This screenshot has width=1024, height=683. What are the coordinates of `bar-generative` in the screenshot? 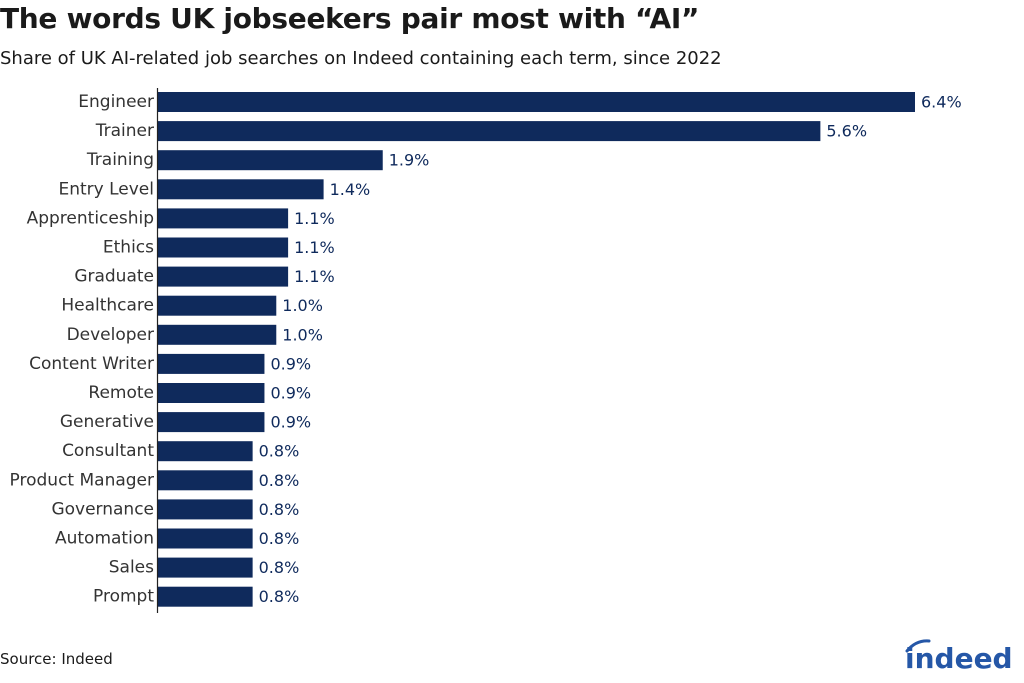 It's located at (211, 422).